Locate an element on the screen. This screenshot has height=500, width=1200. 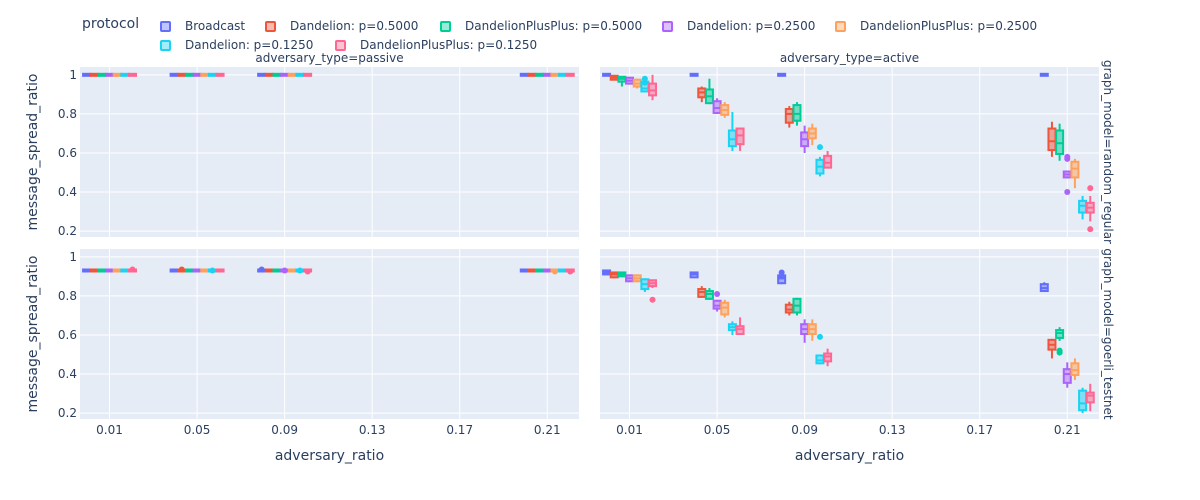
legend-item: Dandelion: p=0.2500 is located at coordinates (738, 26).